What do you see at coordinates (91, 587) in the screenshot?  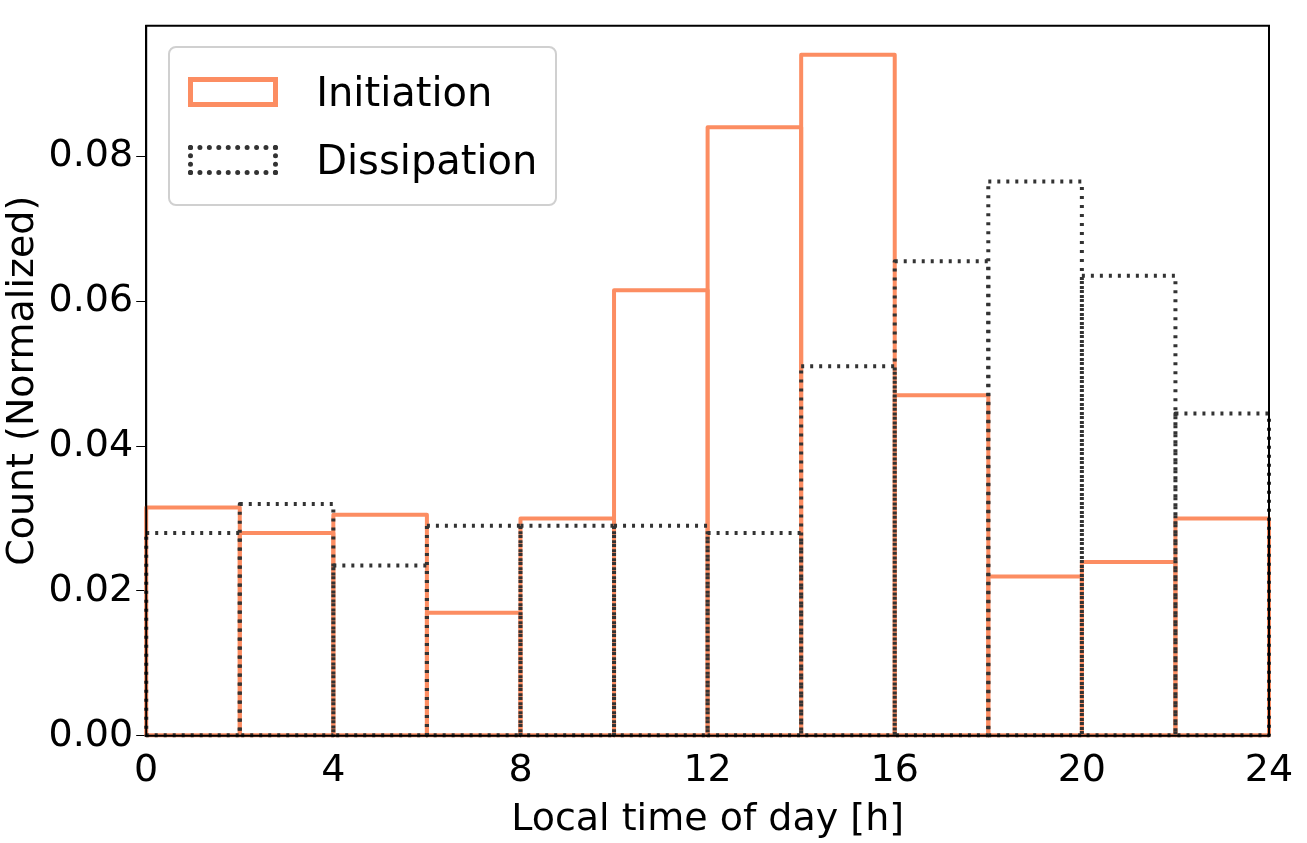 I see `y-tick-label: 0.02` at bounding box center [91, 587].